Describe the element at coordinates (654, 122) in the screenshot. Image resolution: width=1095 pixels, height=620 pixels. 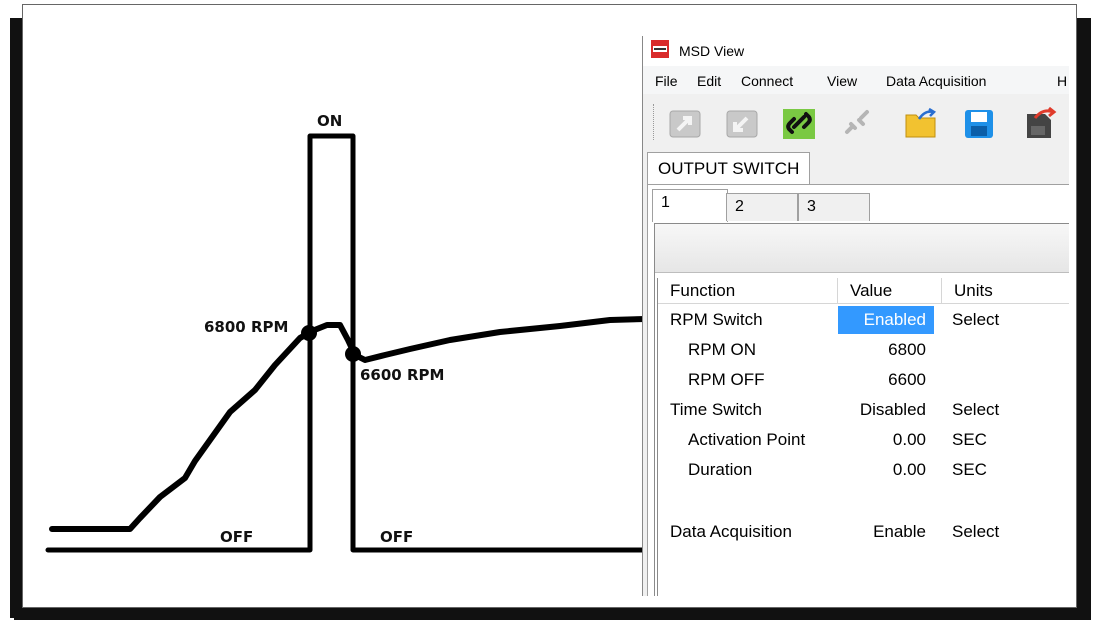
I see `toolbar-grip` at that location.